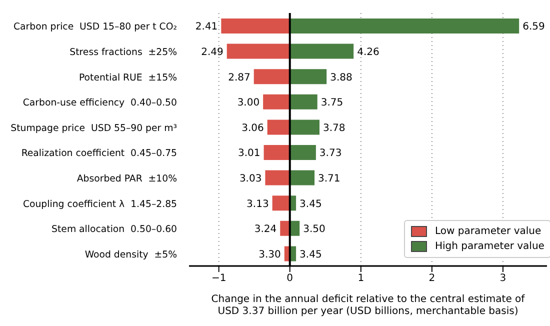 The width and height of the screenshot is (550, 326). What do you see at coordinates (253, 128) in the screenshot?
I see `annotation: 3.06` at bounding box center [253, 128].